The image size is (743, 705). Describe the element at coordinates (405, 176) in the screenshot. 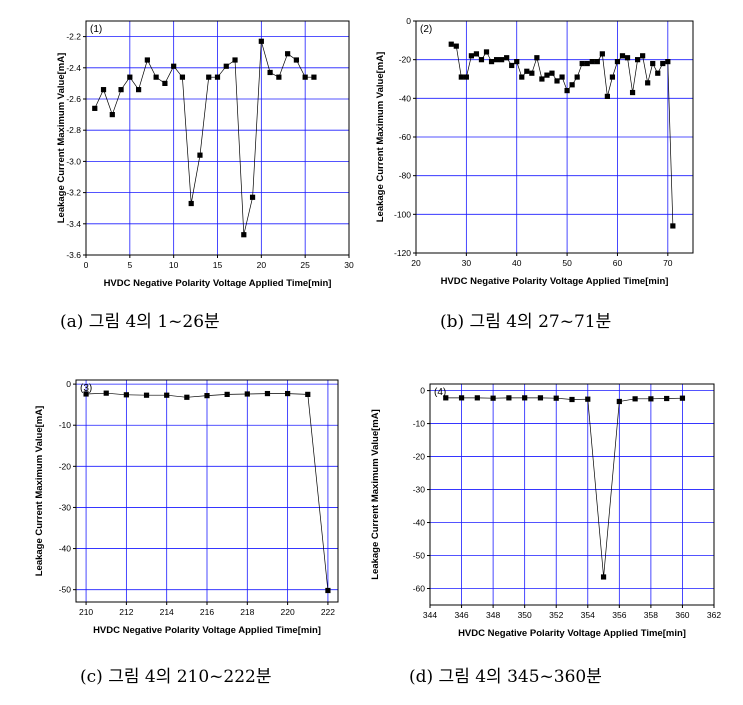

I see `y-tick-label: -80` at that location.